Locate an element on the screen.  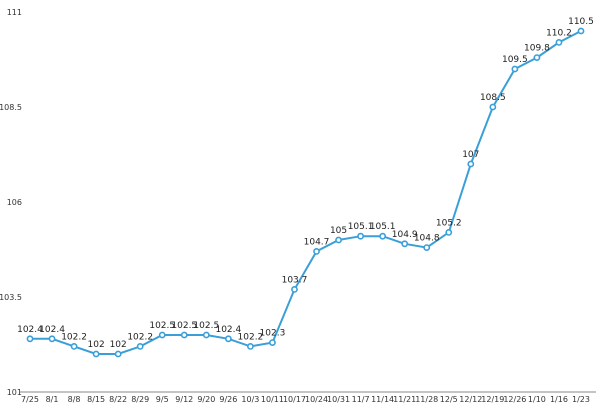
data-label: 110.5 is located at coordinates (581, 22).